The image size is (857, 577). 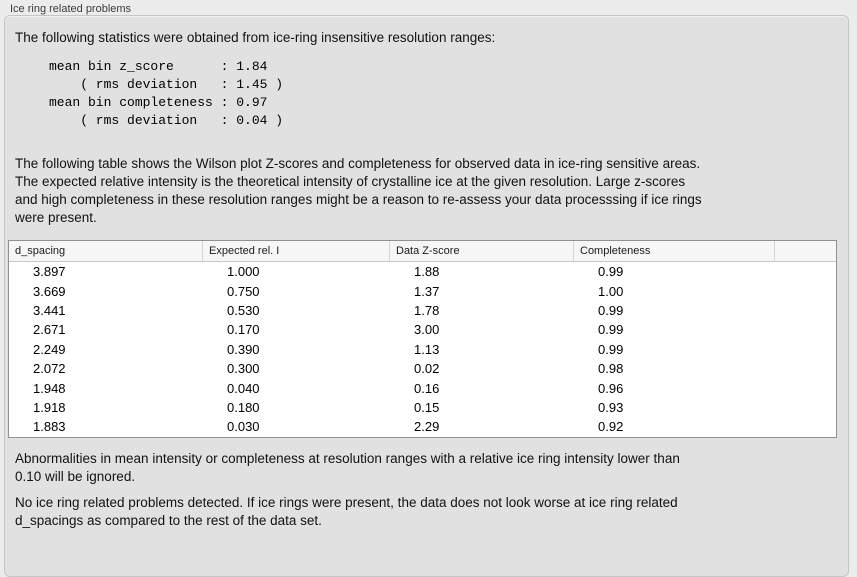 What do you see at coordinates (49, 272) in the screenshot?
I see `cell-d-spacing: 3.897` at bounding box center [49, 272].